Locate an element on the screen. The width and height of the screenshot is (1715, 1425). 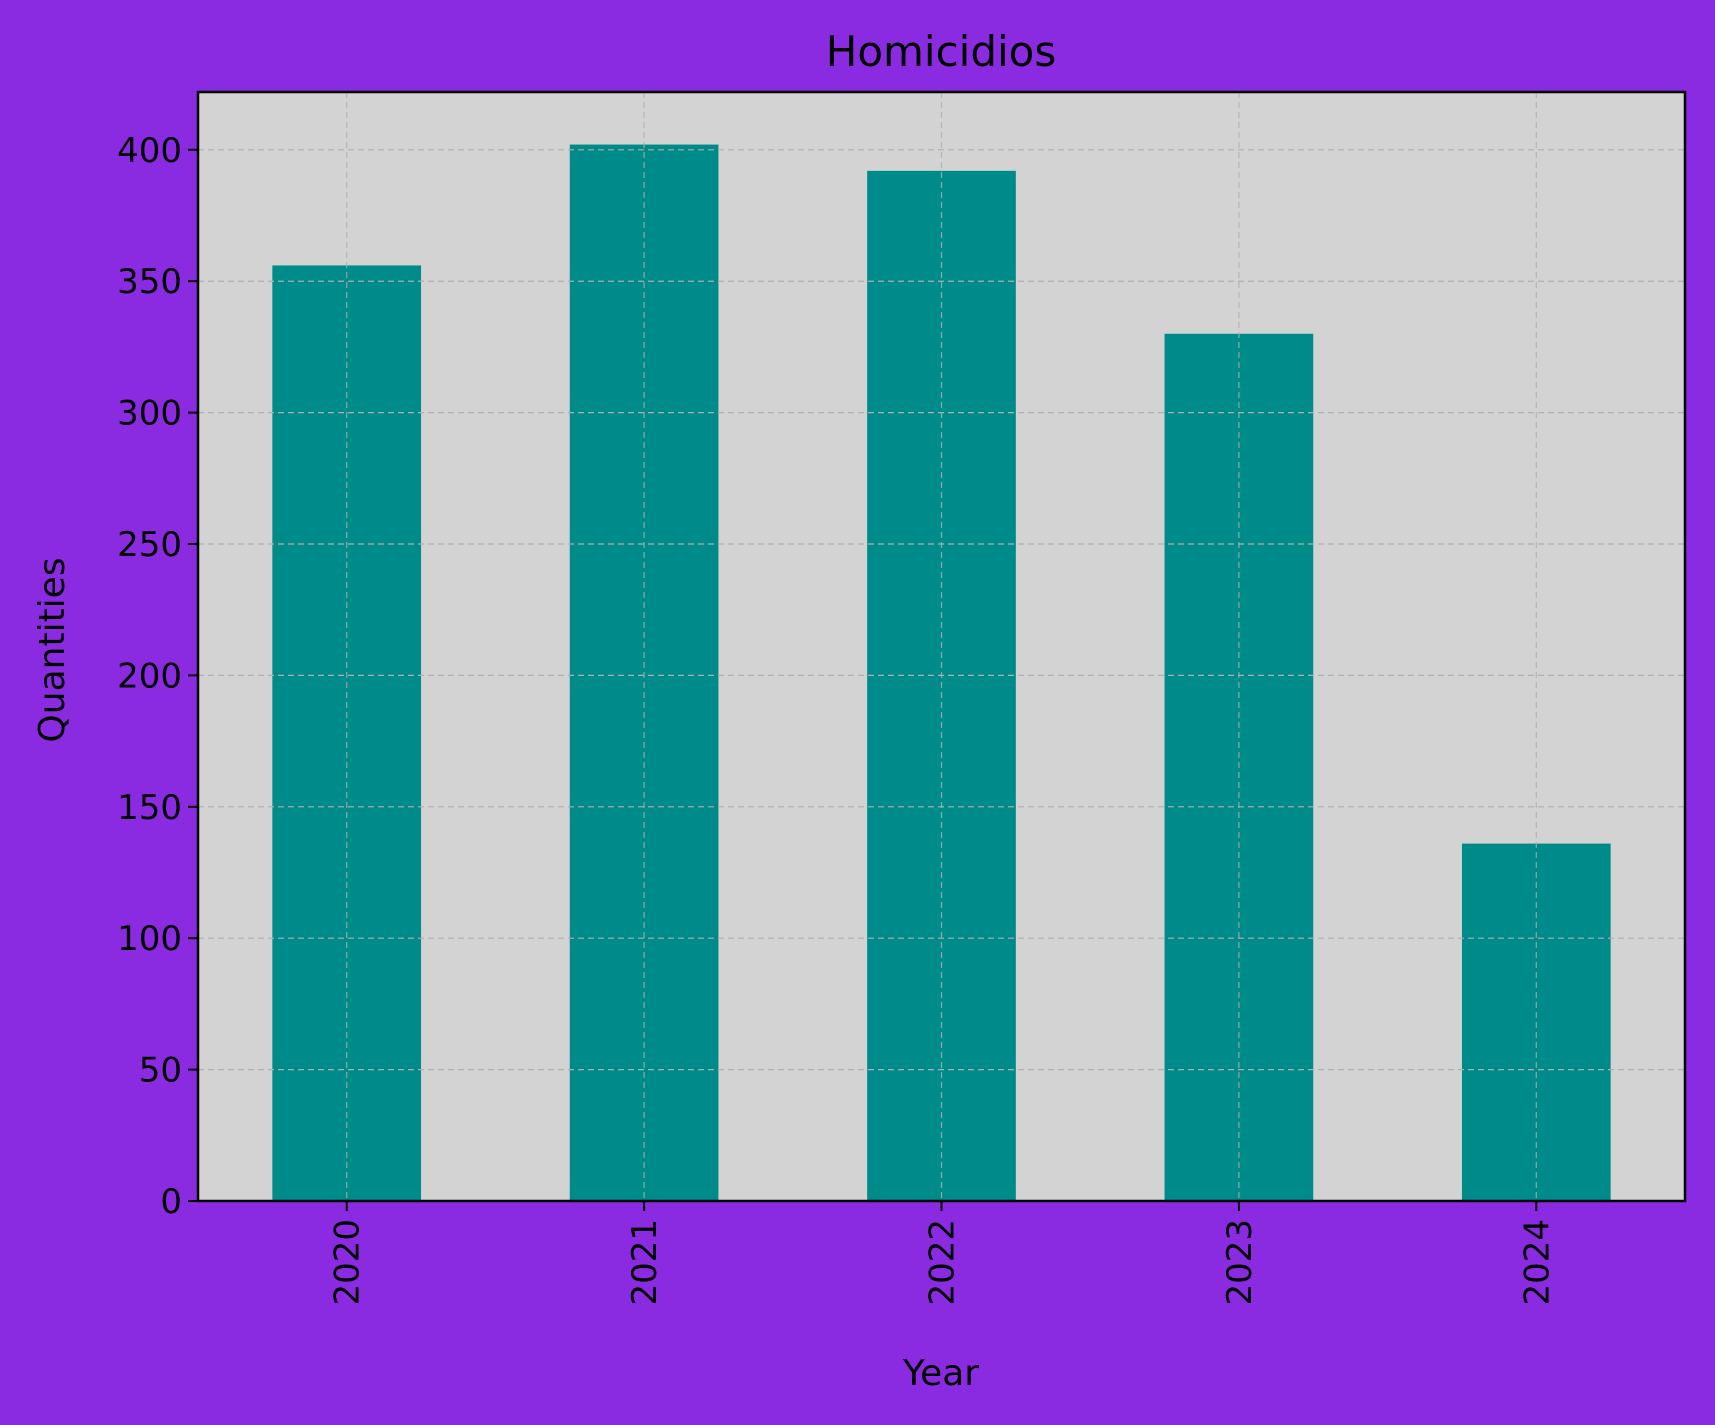
x-tick-label: 2020 is located at coordinates (348, 1262).